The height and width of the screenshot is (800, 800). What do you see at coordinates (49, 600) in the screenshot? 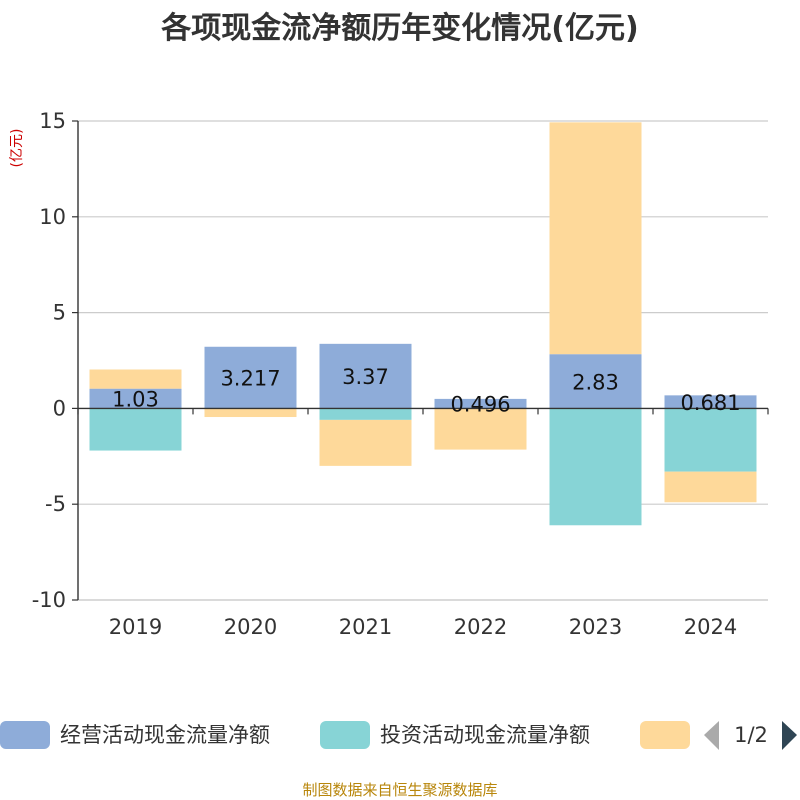
I see `y-tick-label: -10` at bounding box center [49, 600].